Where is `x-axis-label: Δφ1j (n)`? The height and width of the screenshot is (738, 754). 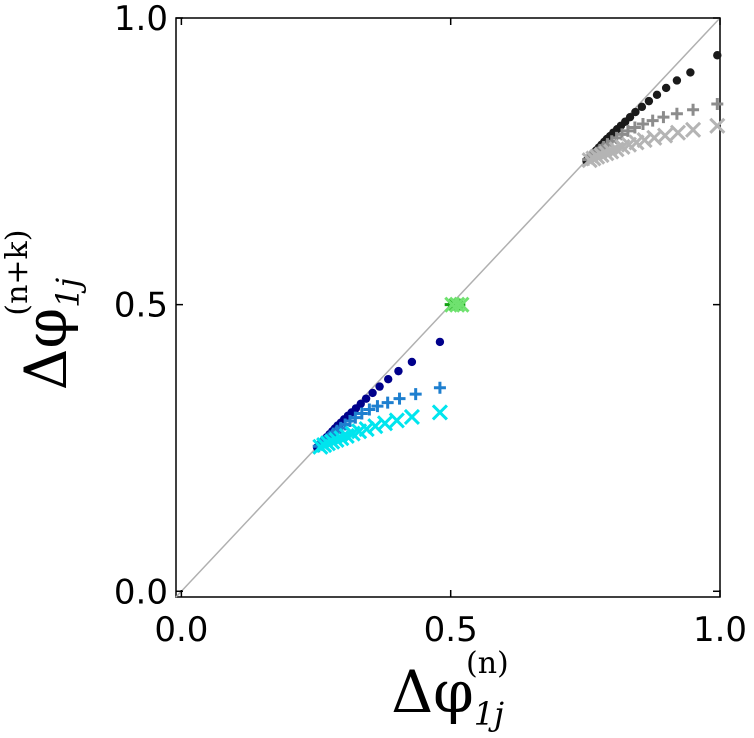 x-axis-label: Δφ1j (n) is located at coordinates (450, 689).